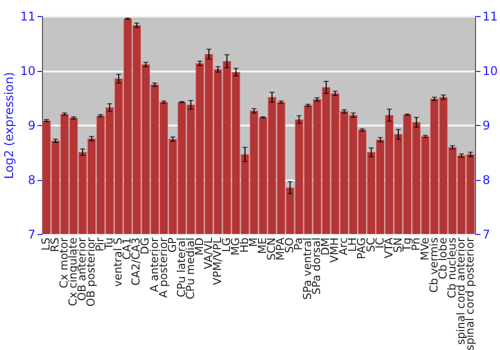 The image size is (500, 350). I want to click on y2-tick-label: 10, so click(490, 71).